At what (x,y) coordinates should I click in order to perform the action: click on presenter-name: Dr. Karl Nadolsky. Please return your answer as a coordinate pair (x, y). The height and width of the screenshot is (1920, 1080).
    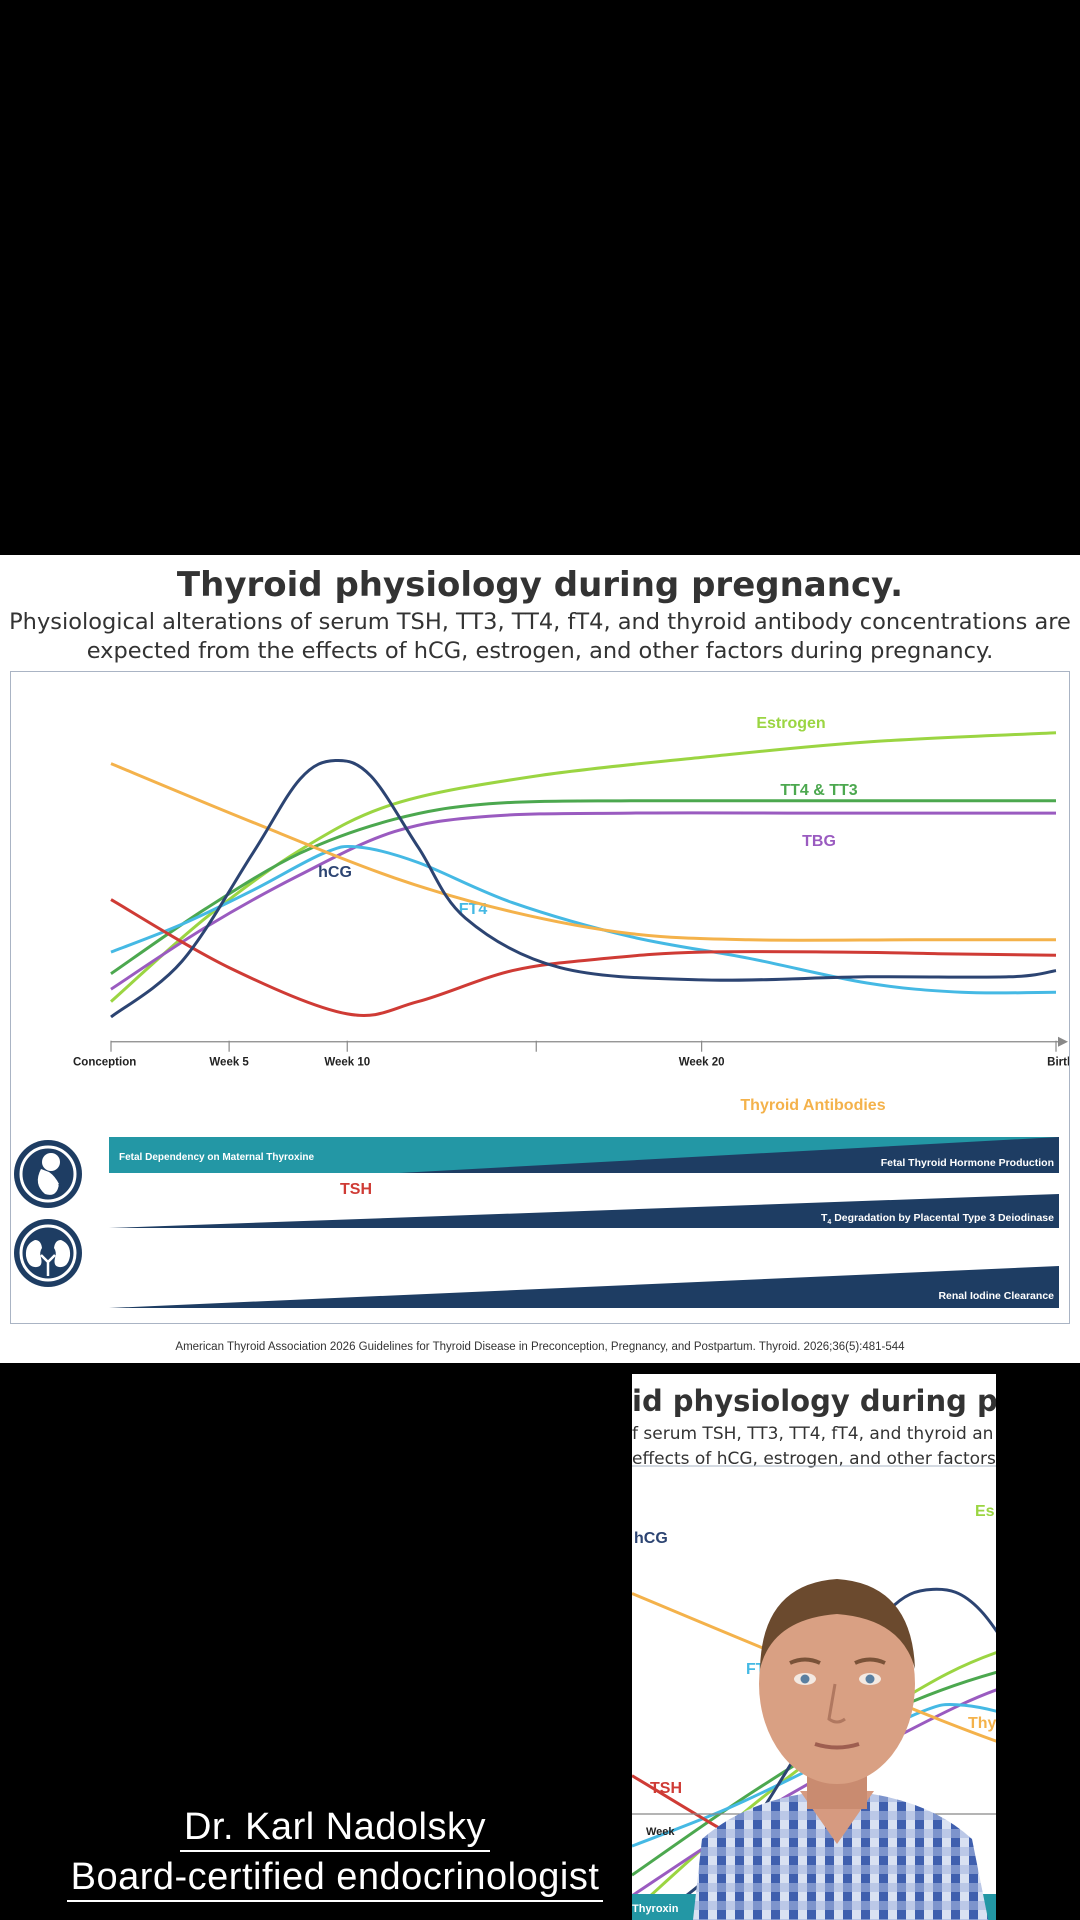
    Looking at the image, I should click on (335, 1829).